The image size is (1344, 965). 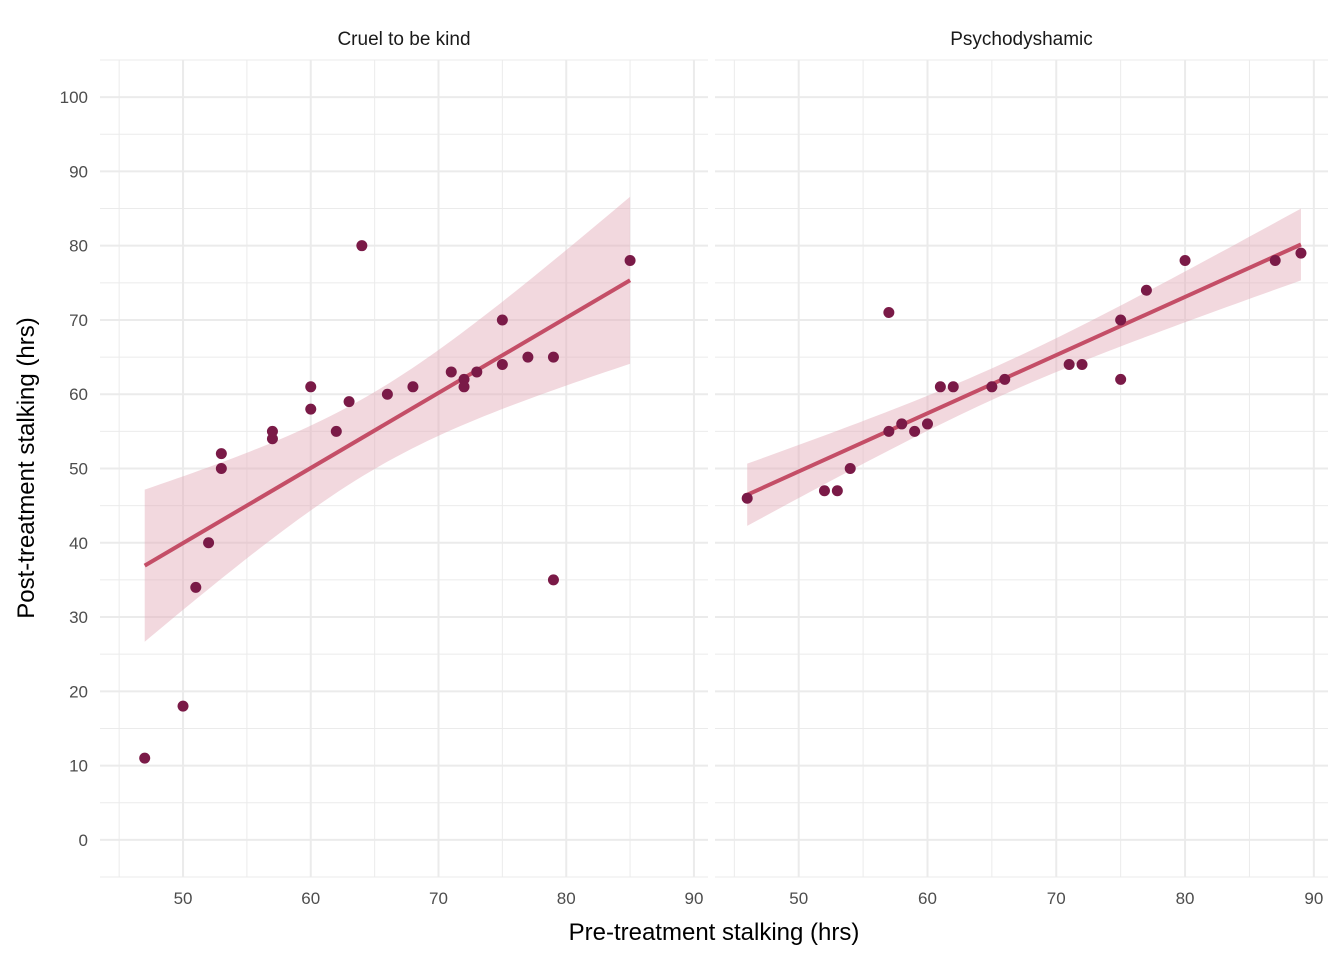 I want to click on y-tick-label: 70, so click(x=78, y=320).